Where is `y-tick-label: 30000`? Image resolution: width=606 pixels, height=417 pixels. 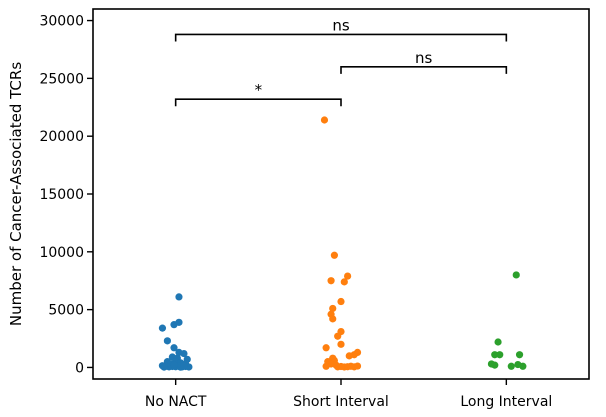 y-tick-label: 30000 is located at coordinates (61, 22).